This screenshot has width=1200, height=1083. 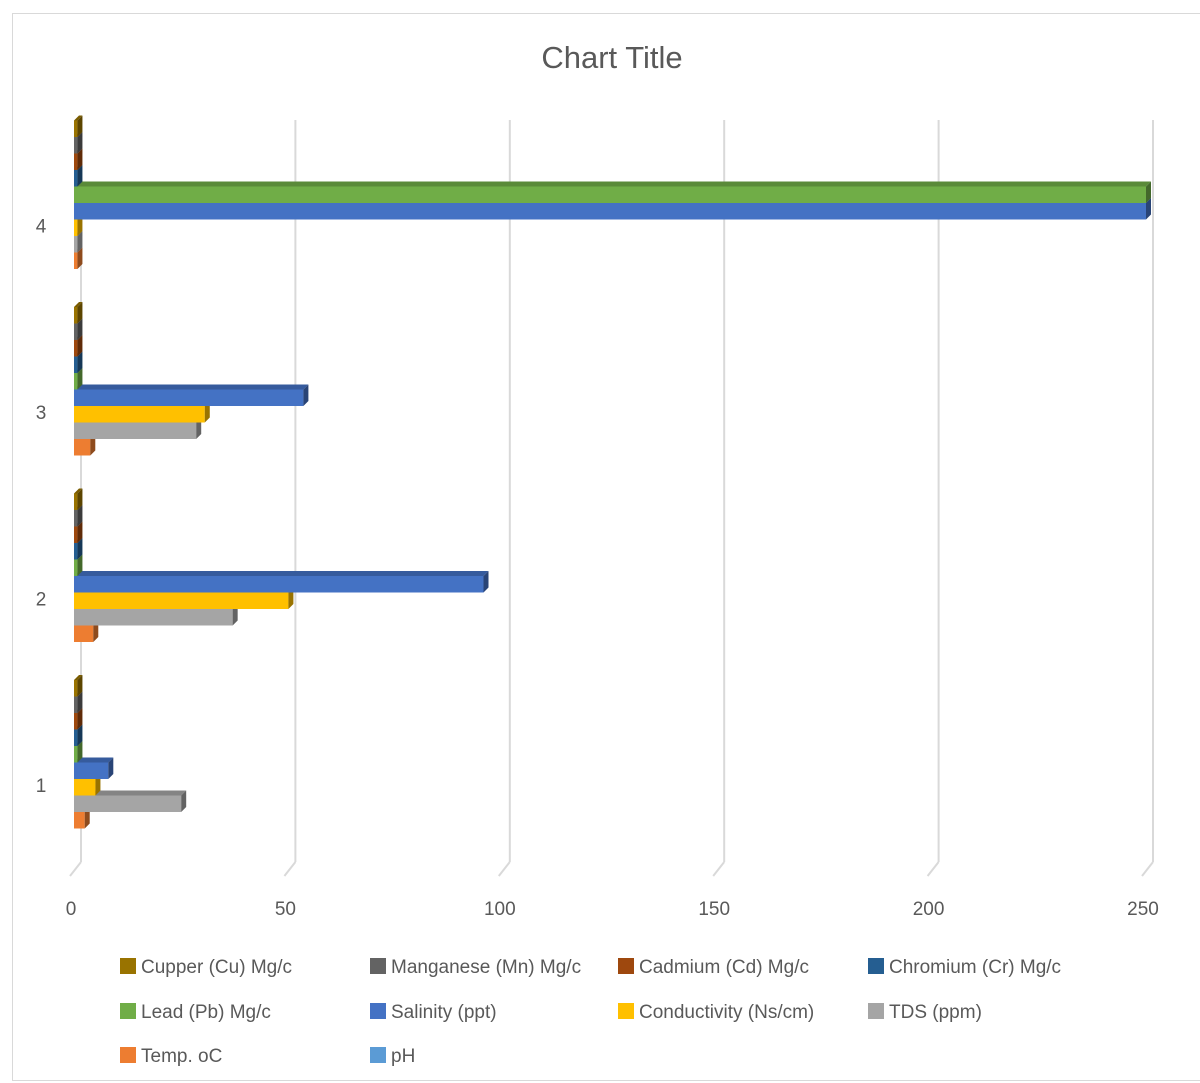 I want to click on y-tick-label: 4, so click(x=41, y=227).